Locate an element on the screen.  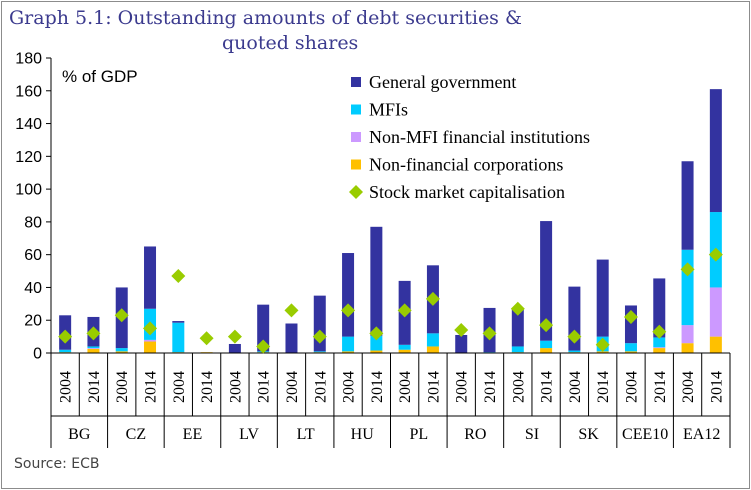
y-tick-label: 0 is located at coordinates (37, 354).